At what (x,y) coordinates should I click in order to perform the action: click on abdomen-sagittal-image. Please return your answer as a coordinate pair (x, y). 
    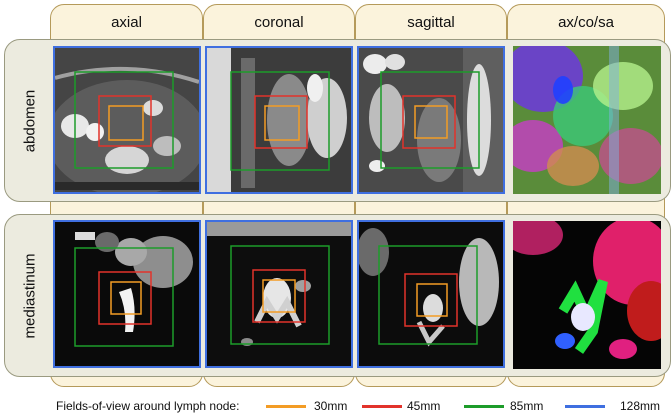
    Looking at the image, I should click on (431, 120).